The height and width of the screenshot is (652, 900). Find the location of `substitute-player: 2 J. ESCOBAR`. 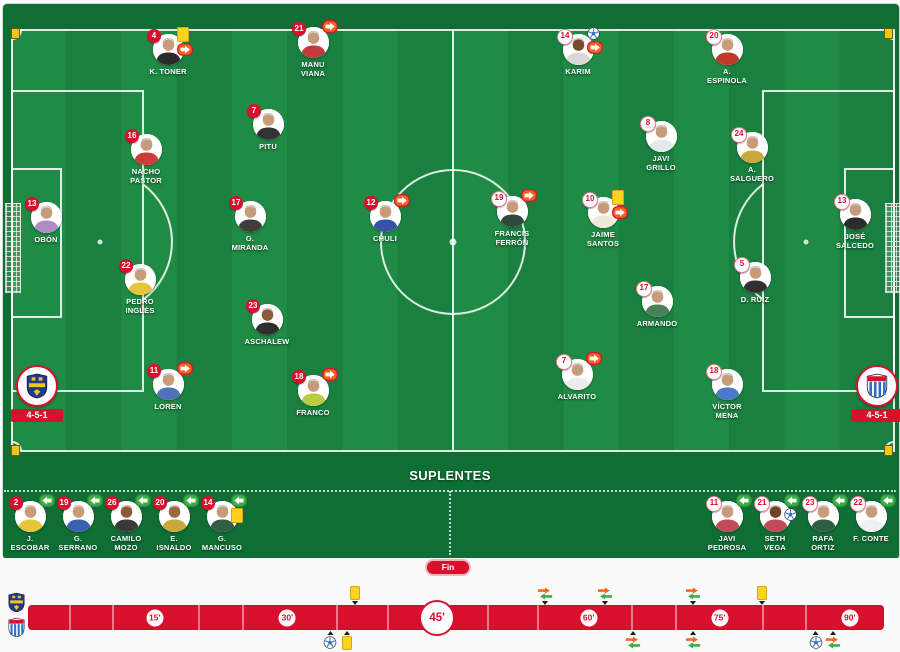

substitute-player: 2 J. ESCOBAR is located at coordinates (35, 523).